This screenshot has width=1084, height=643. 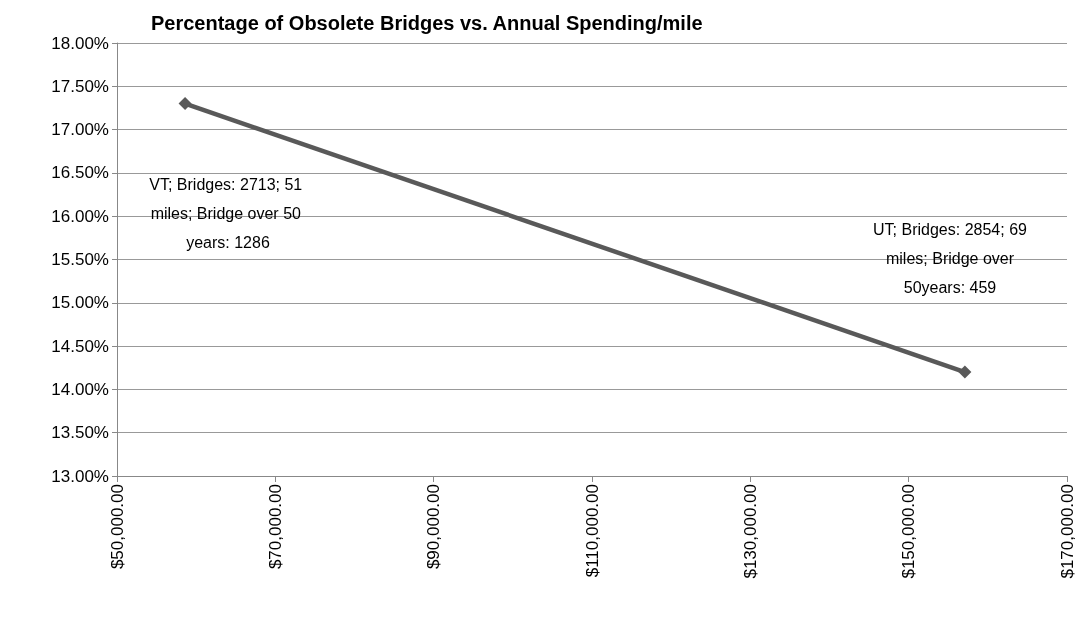 I want to click on annotation: VT; Bridges: 2713; 51 miles; Bridge over 50 years: 1286, so click(x=228, y=213).